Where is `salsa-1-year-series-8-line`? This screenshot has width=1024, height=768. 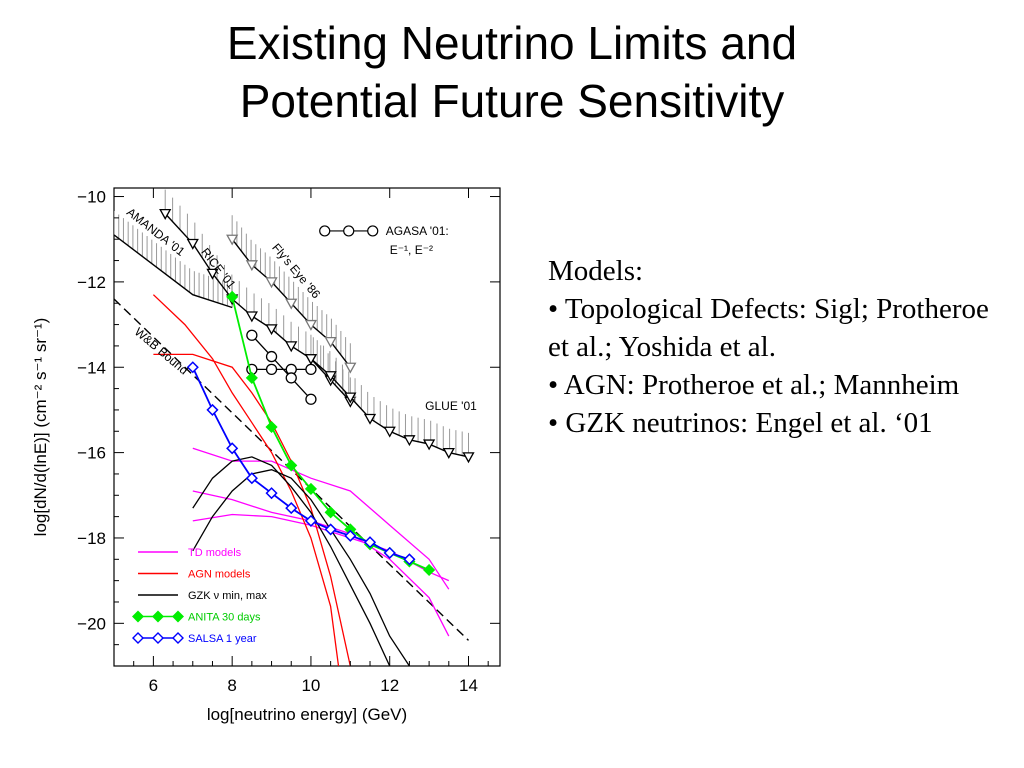
salsa-1-year-series-8-line is located at coordinates (300, 463).